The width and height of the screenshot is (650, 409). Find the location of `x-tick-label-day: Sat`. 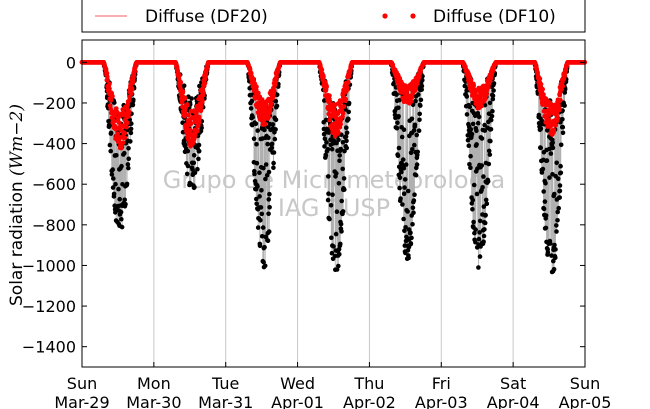

x-tick-label-day: Sat is located at coordinates (513, 383).